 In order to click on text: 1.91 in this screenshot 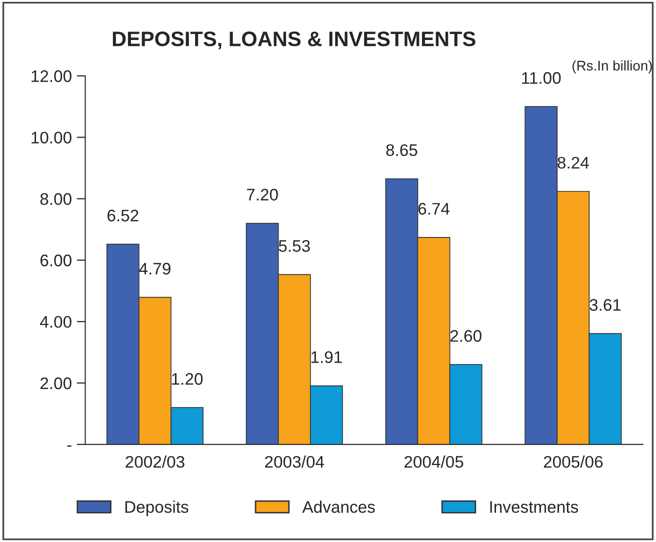, I will do `click(326, 357)`.